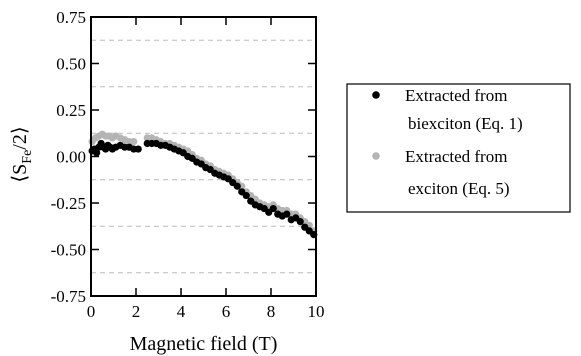 This screenshot has width=581, height=356. I want to click on y-tick-label: 0.25, so click(71, 110).